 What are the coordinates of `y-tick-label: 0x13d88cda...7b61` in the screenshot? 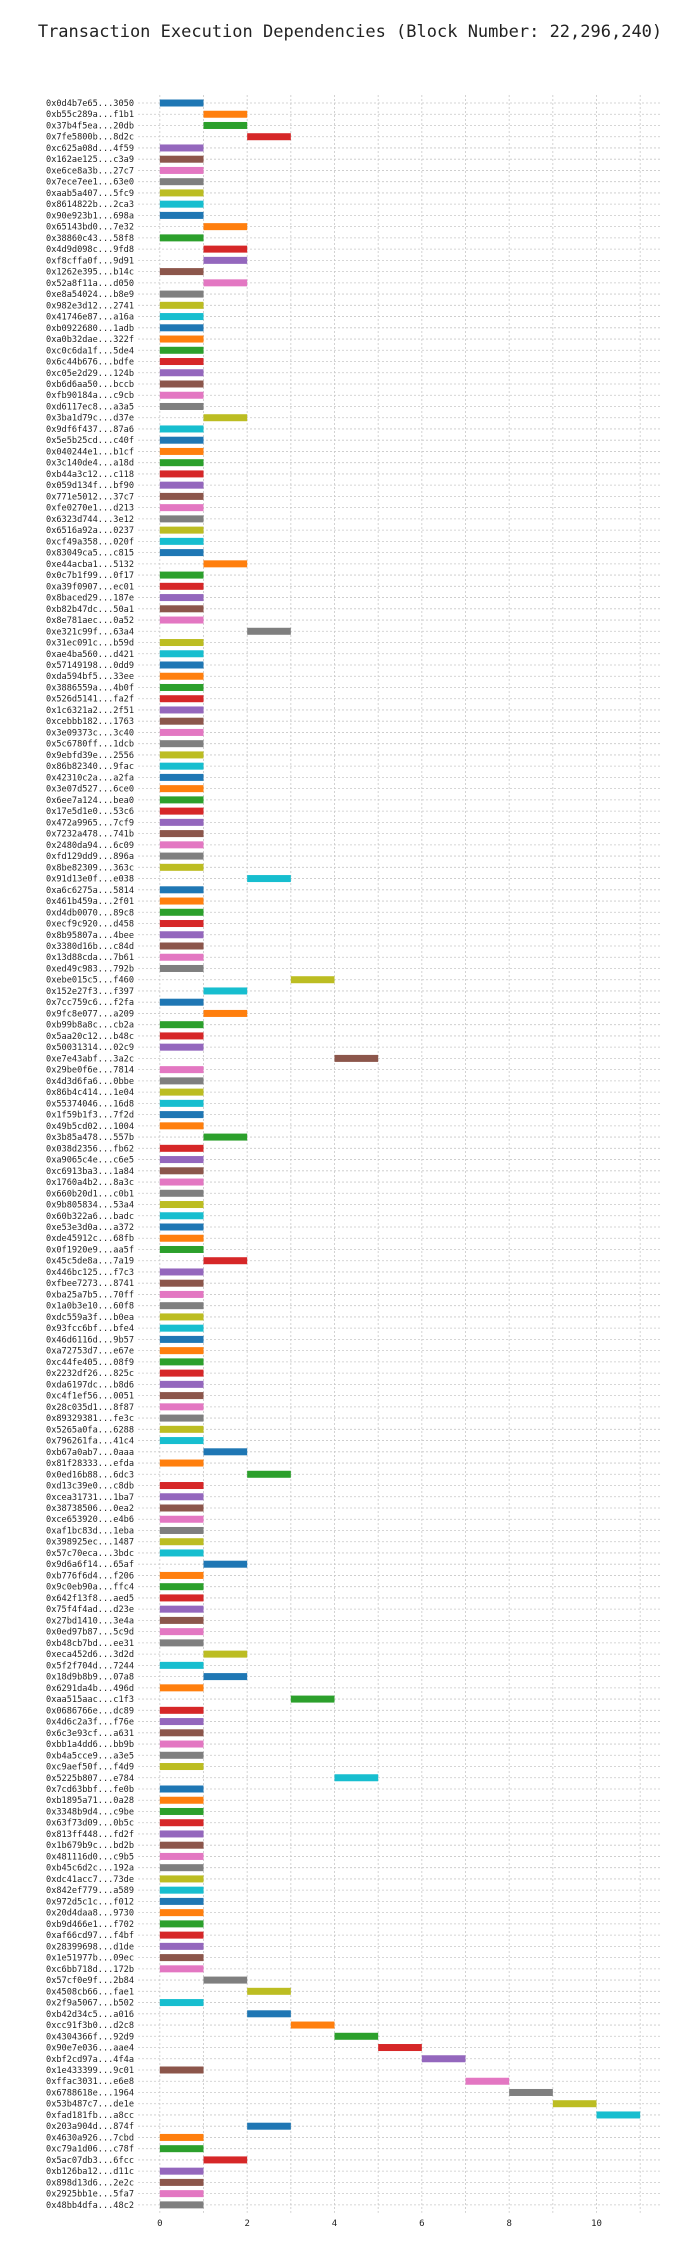 It's located at (90, 958).